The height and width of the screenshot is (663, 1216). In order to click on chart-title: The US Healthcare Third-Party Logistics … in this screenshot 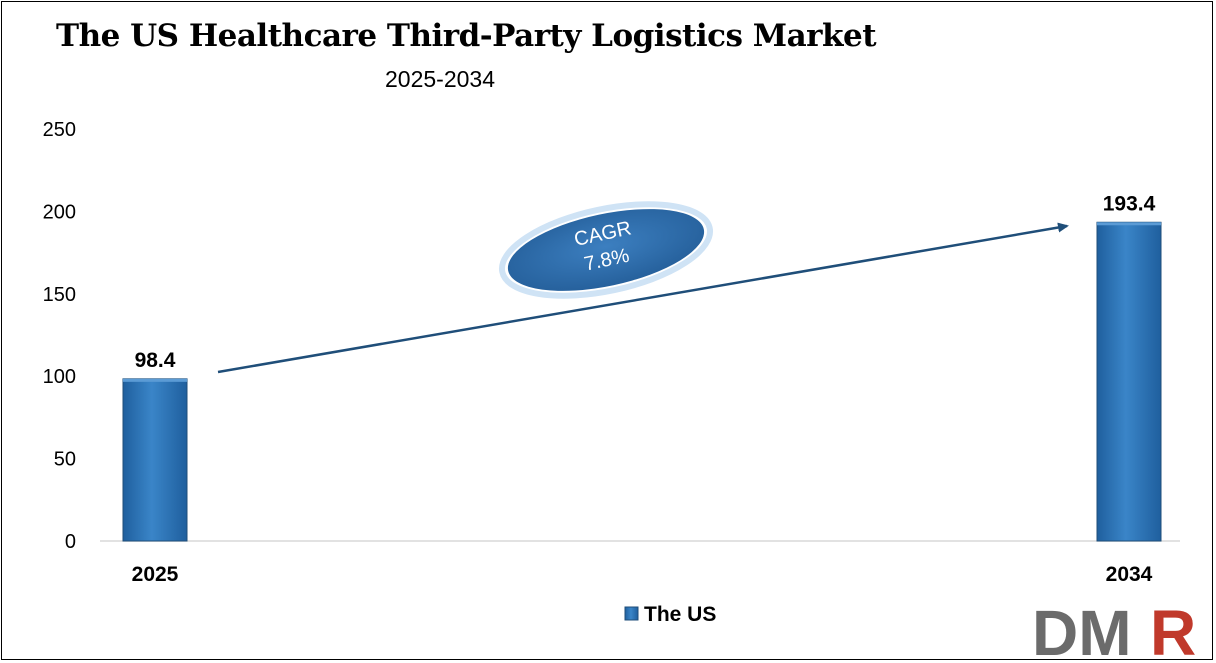, I will do `click(466, 36)`.